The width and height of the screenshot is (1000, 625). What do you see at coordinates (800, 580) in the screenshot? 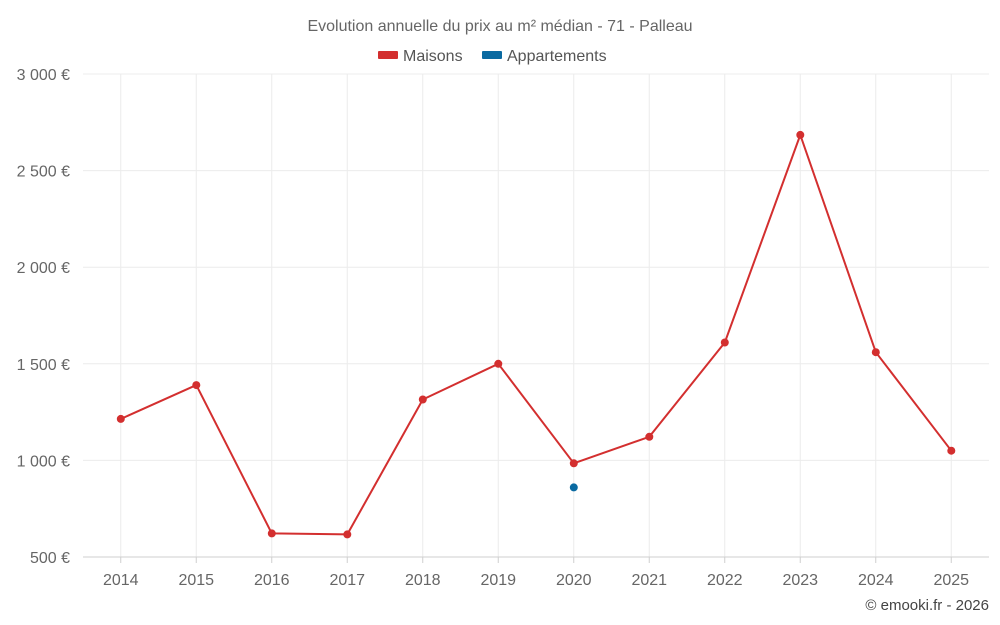
I see `x-tick-label: 2023` at bounding box center [800, 580].